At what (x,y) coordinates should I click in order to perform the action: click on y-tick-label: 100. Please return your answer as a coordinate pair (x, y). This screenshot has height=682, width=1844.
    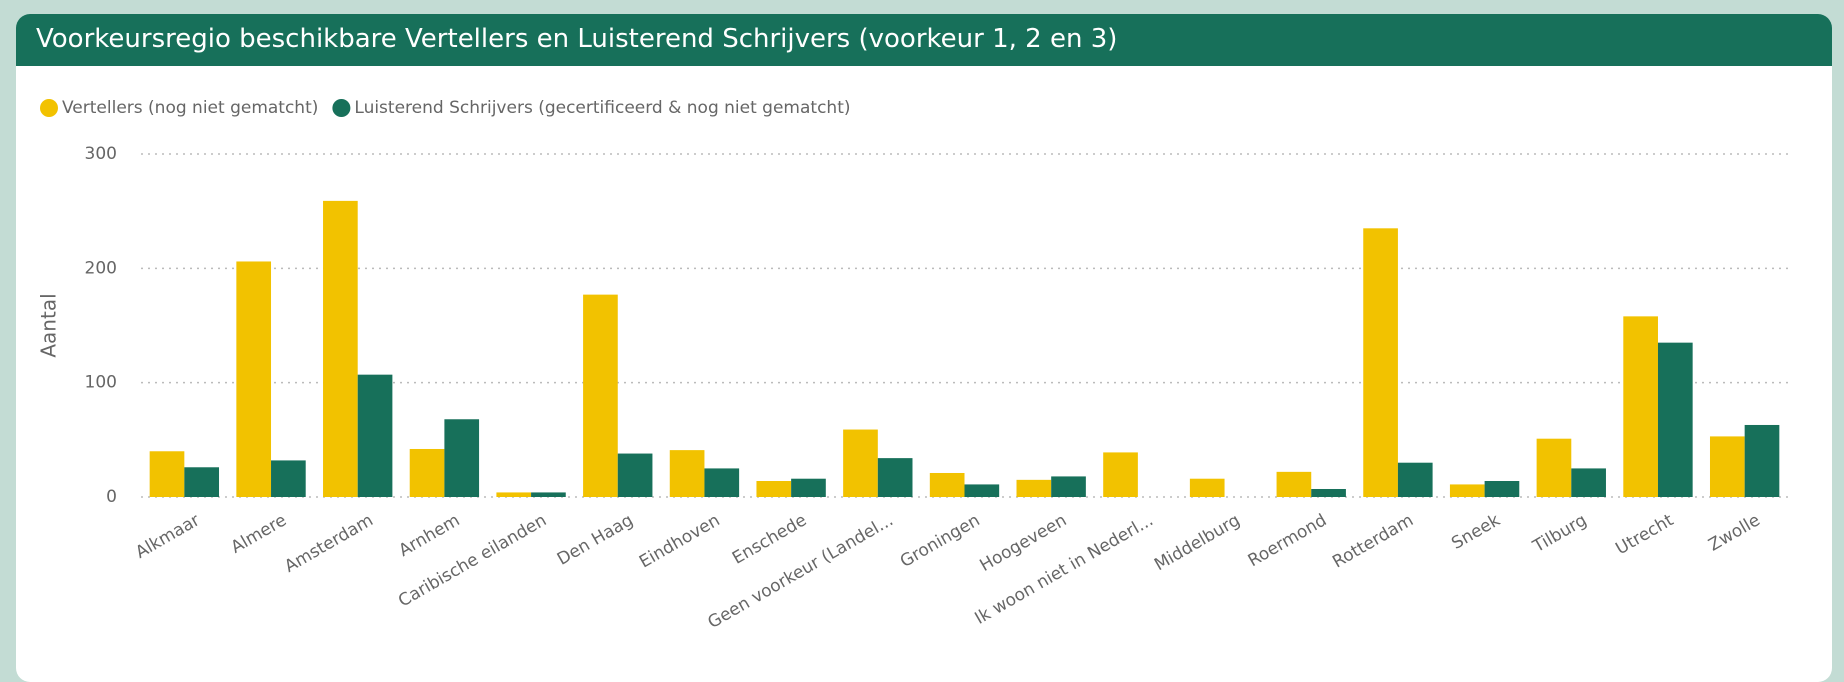
    Looking at the image, I should click on (101, 383).